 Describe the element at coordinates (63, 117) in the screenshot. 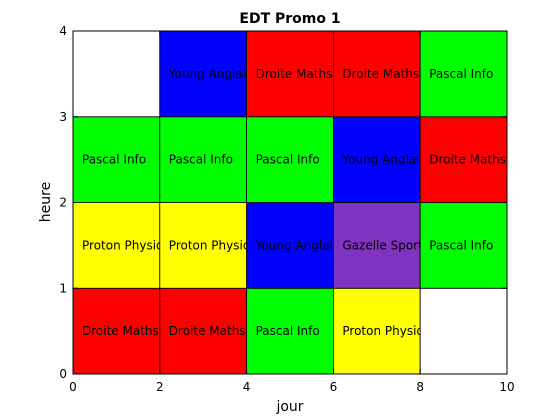

I see `y-tick-label: 3` at that location.